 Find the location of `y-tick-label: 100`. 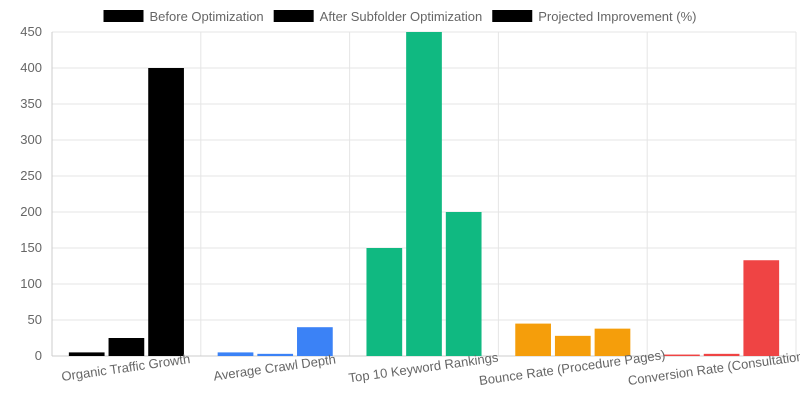

y-tick-label: 100 is located at coordinates (31, 283).